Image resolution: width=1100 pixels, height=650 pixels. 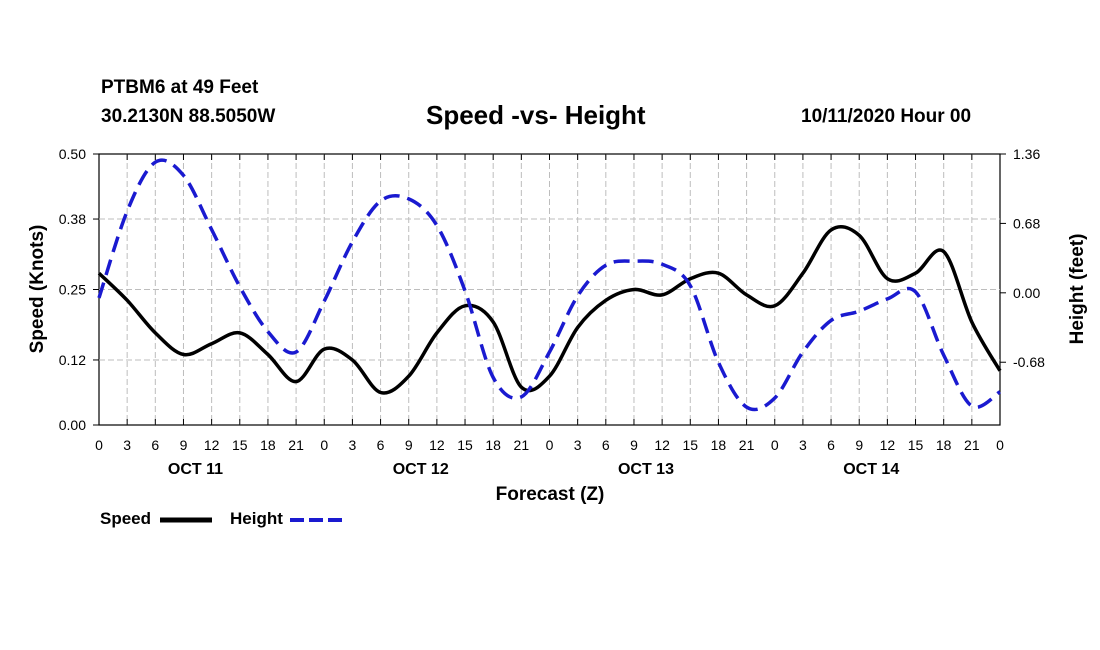 I want to click on y-tick-label: 0.50, so click(x=72, y=154).